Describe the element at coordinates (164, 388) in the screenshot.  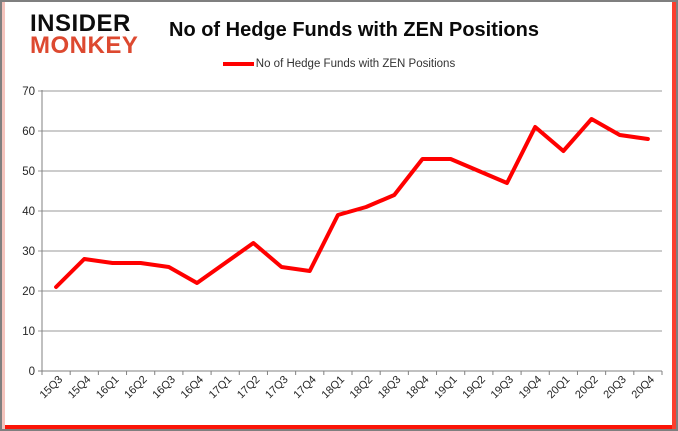
I see `x-axis-category-label: 16Q3` at that location.